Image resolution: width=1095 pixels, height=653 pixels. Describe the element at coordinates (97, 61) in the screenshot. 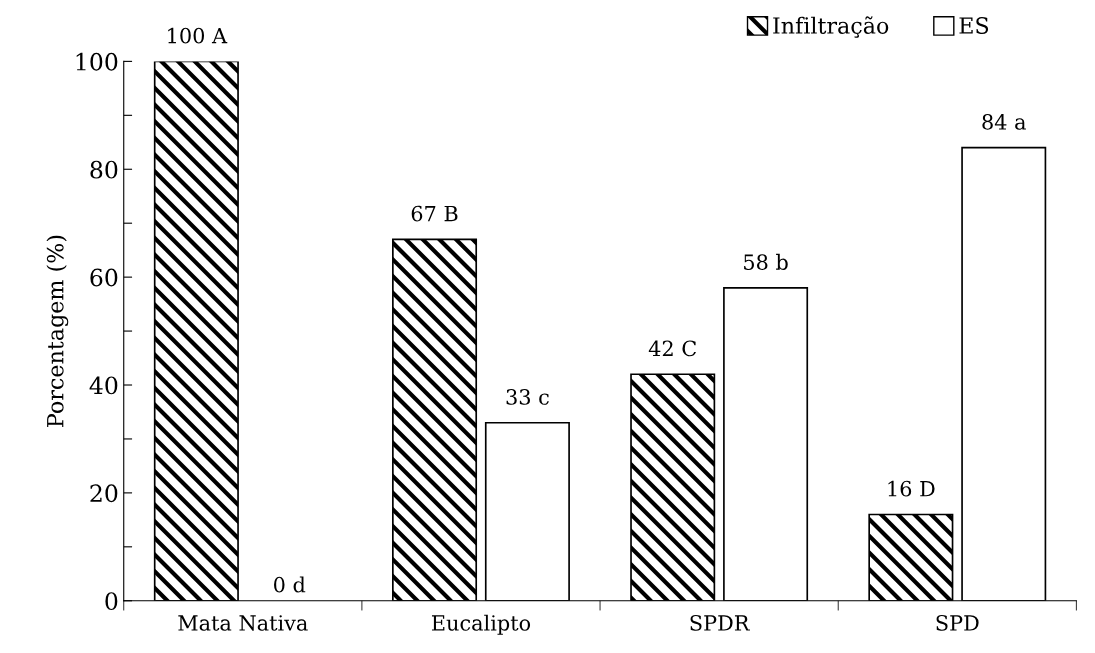

I see `y-tick-label: 100` at that location.